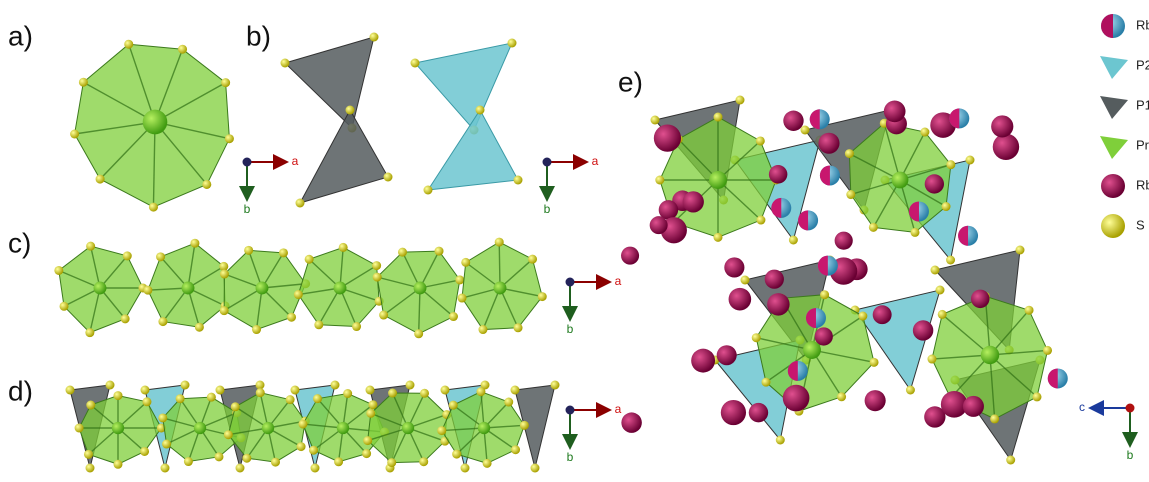 This screenshot has width=1149, height=482. I want to click on axis-origin, so click(547, 162).